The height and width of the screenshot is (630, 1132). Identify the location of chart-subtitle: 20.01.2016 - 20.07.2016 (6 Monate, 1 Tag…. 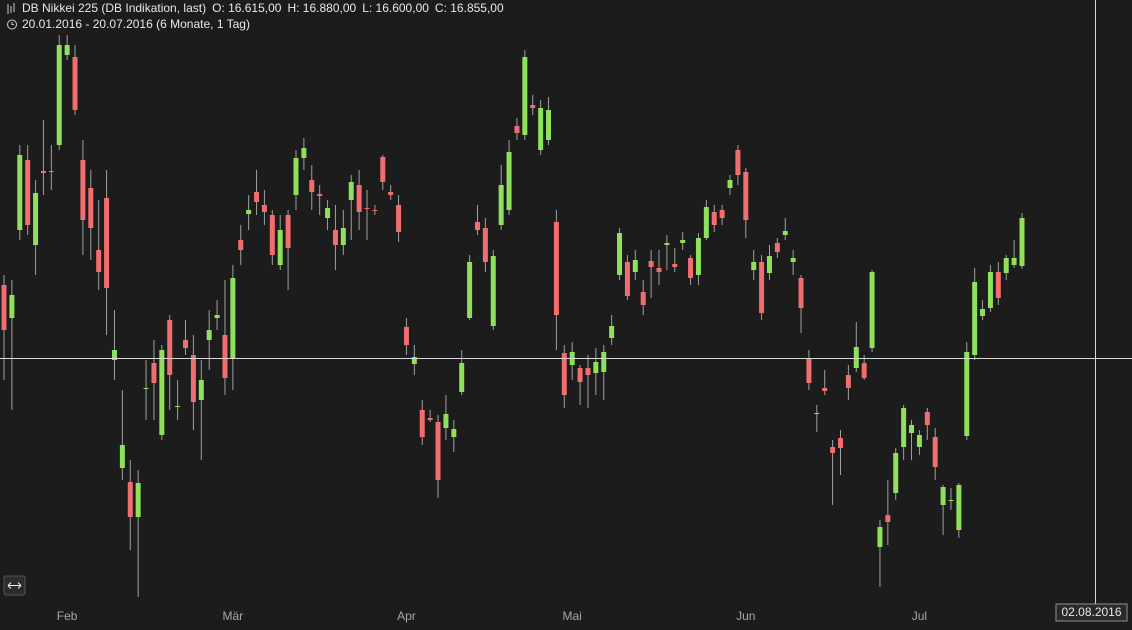
(136, 24).